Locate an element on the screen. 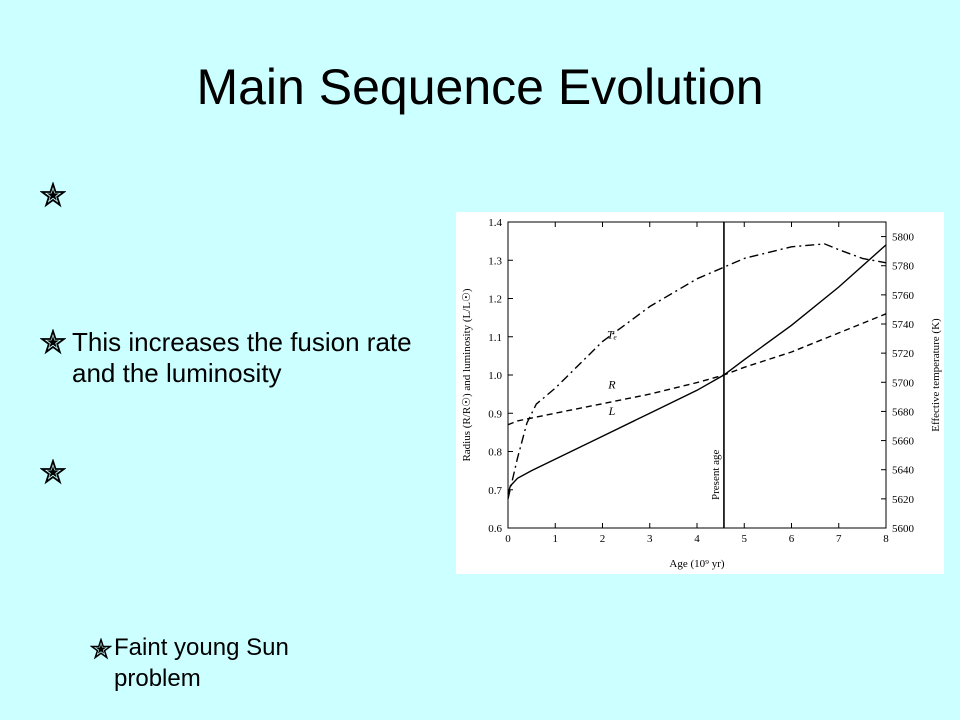 The width and height of the screenshot is (960, 720). y-tick-label: 0.9 is located at coordinates (495, 414).